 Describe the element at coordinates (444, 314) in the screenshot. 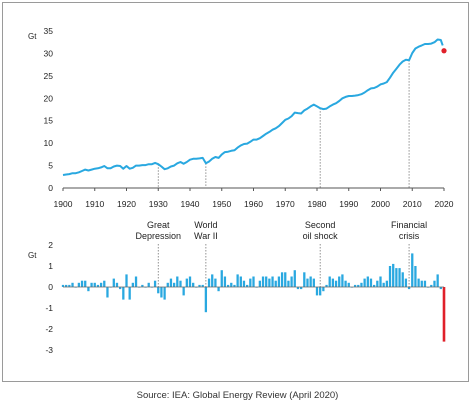

I see `change-bar-2020` at that location.